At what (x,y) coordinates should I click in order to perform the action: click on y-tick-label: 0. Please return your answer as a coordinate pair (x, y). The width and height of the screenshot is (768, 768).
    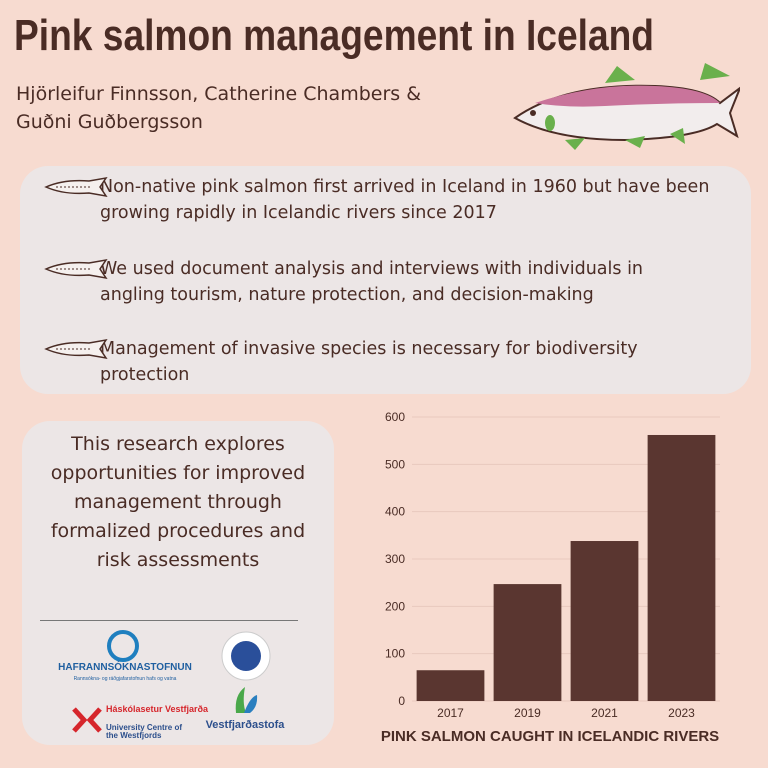
    Looking at the image, I should click on (401, 701).